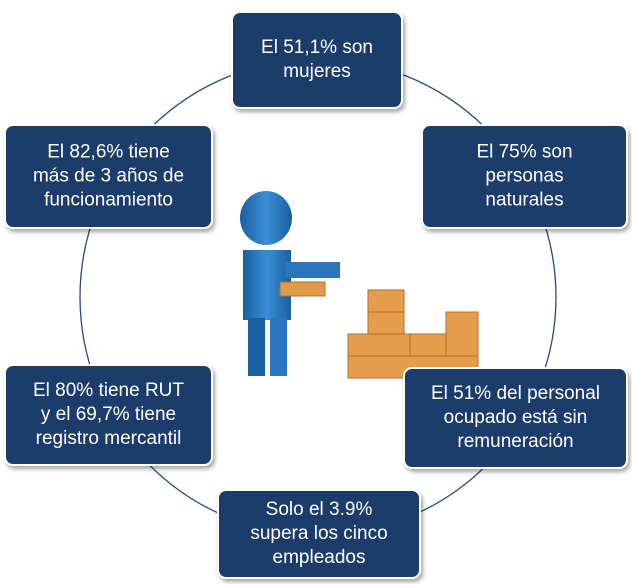  I want to click on node-label: El 75% son, so click(524, 152).